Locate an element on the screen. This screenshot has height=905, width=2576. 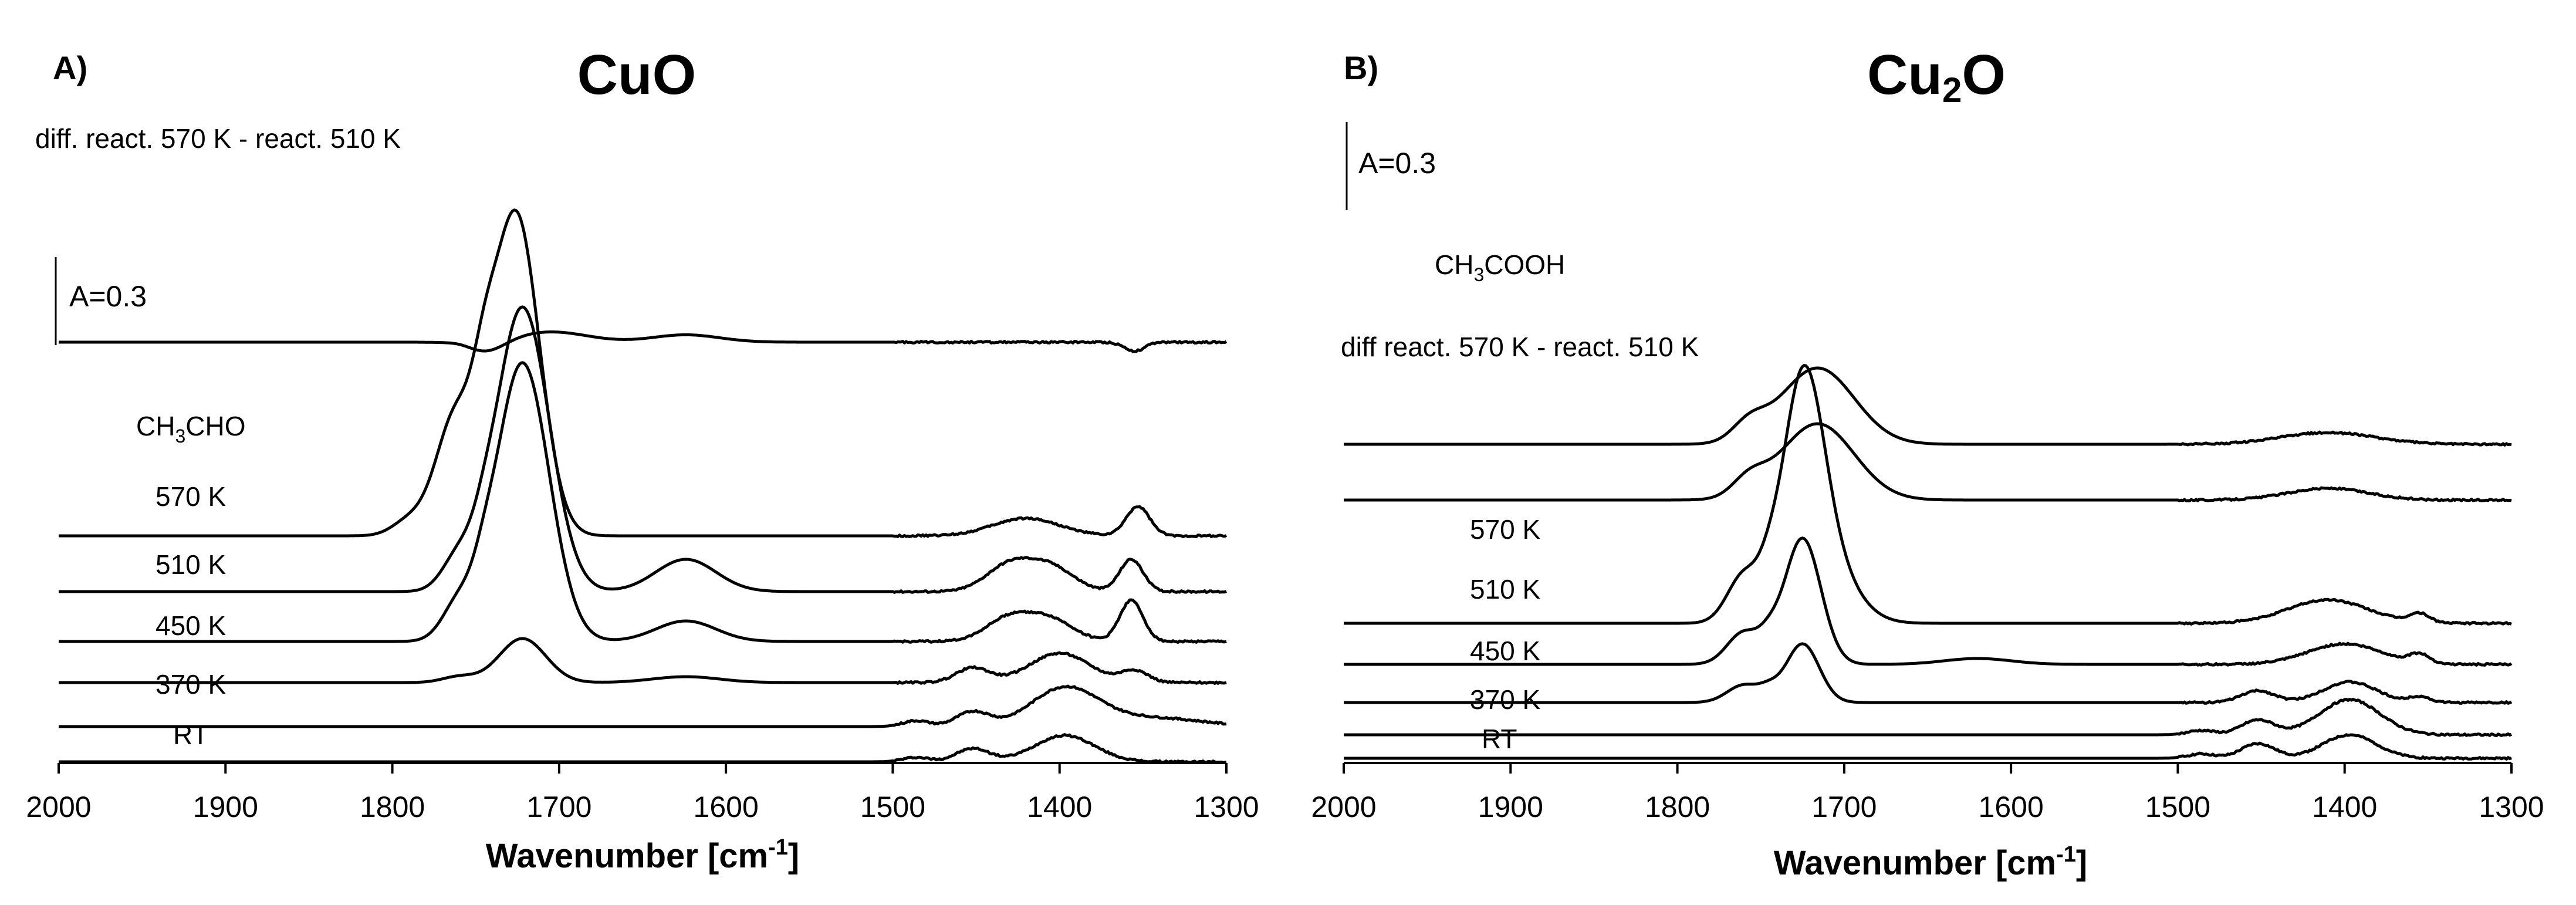
series-label-ch3cho: CH3CHO is located at coordinates (190, 429).